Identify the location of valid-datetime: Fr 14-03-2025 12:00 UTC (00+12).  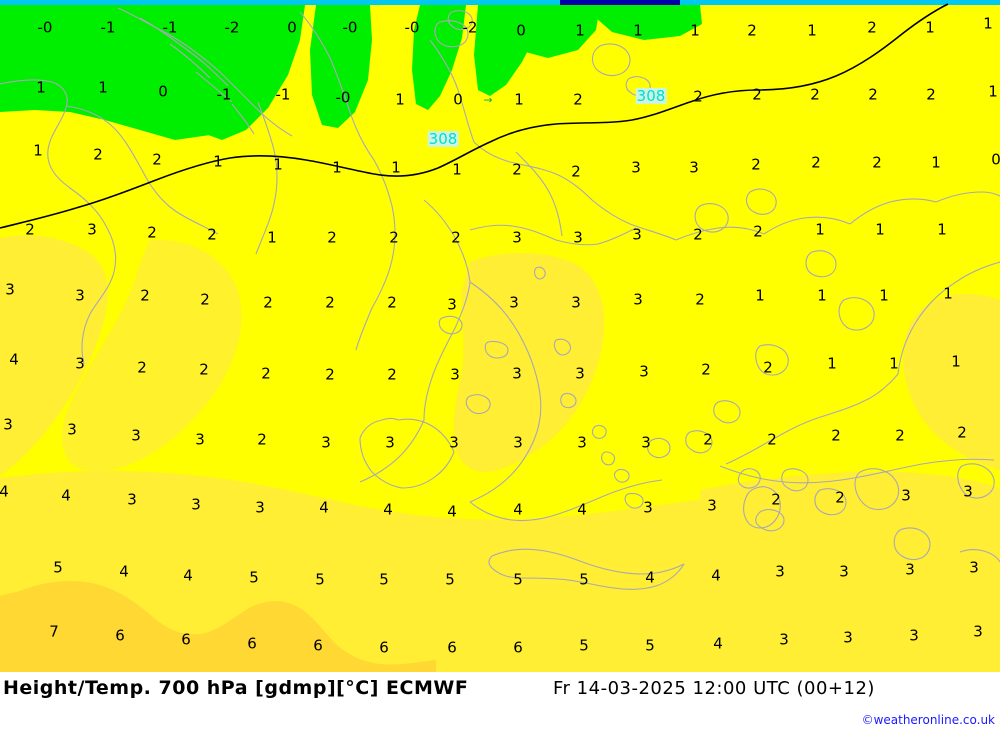
(714, 688).